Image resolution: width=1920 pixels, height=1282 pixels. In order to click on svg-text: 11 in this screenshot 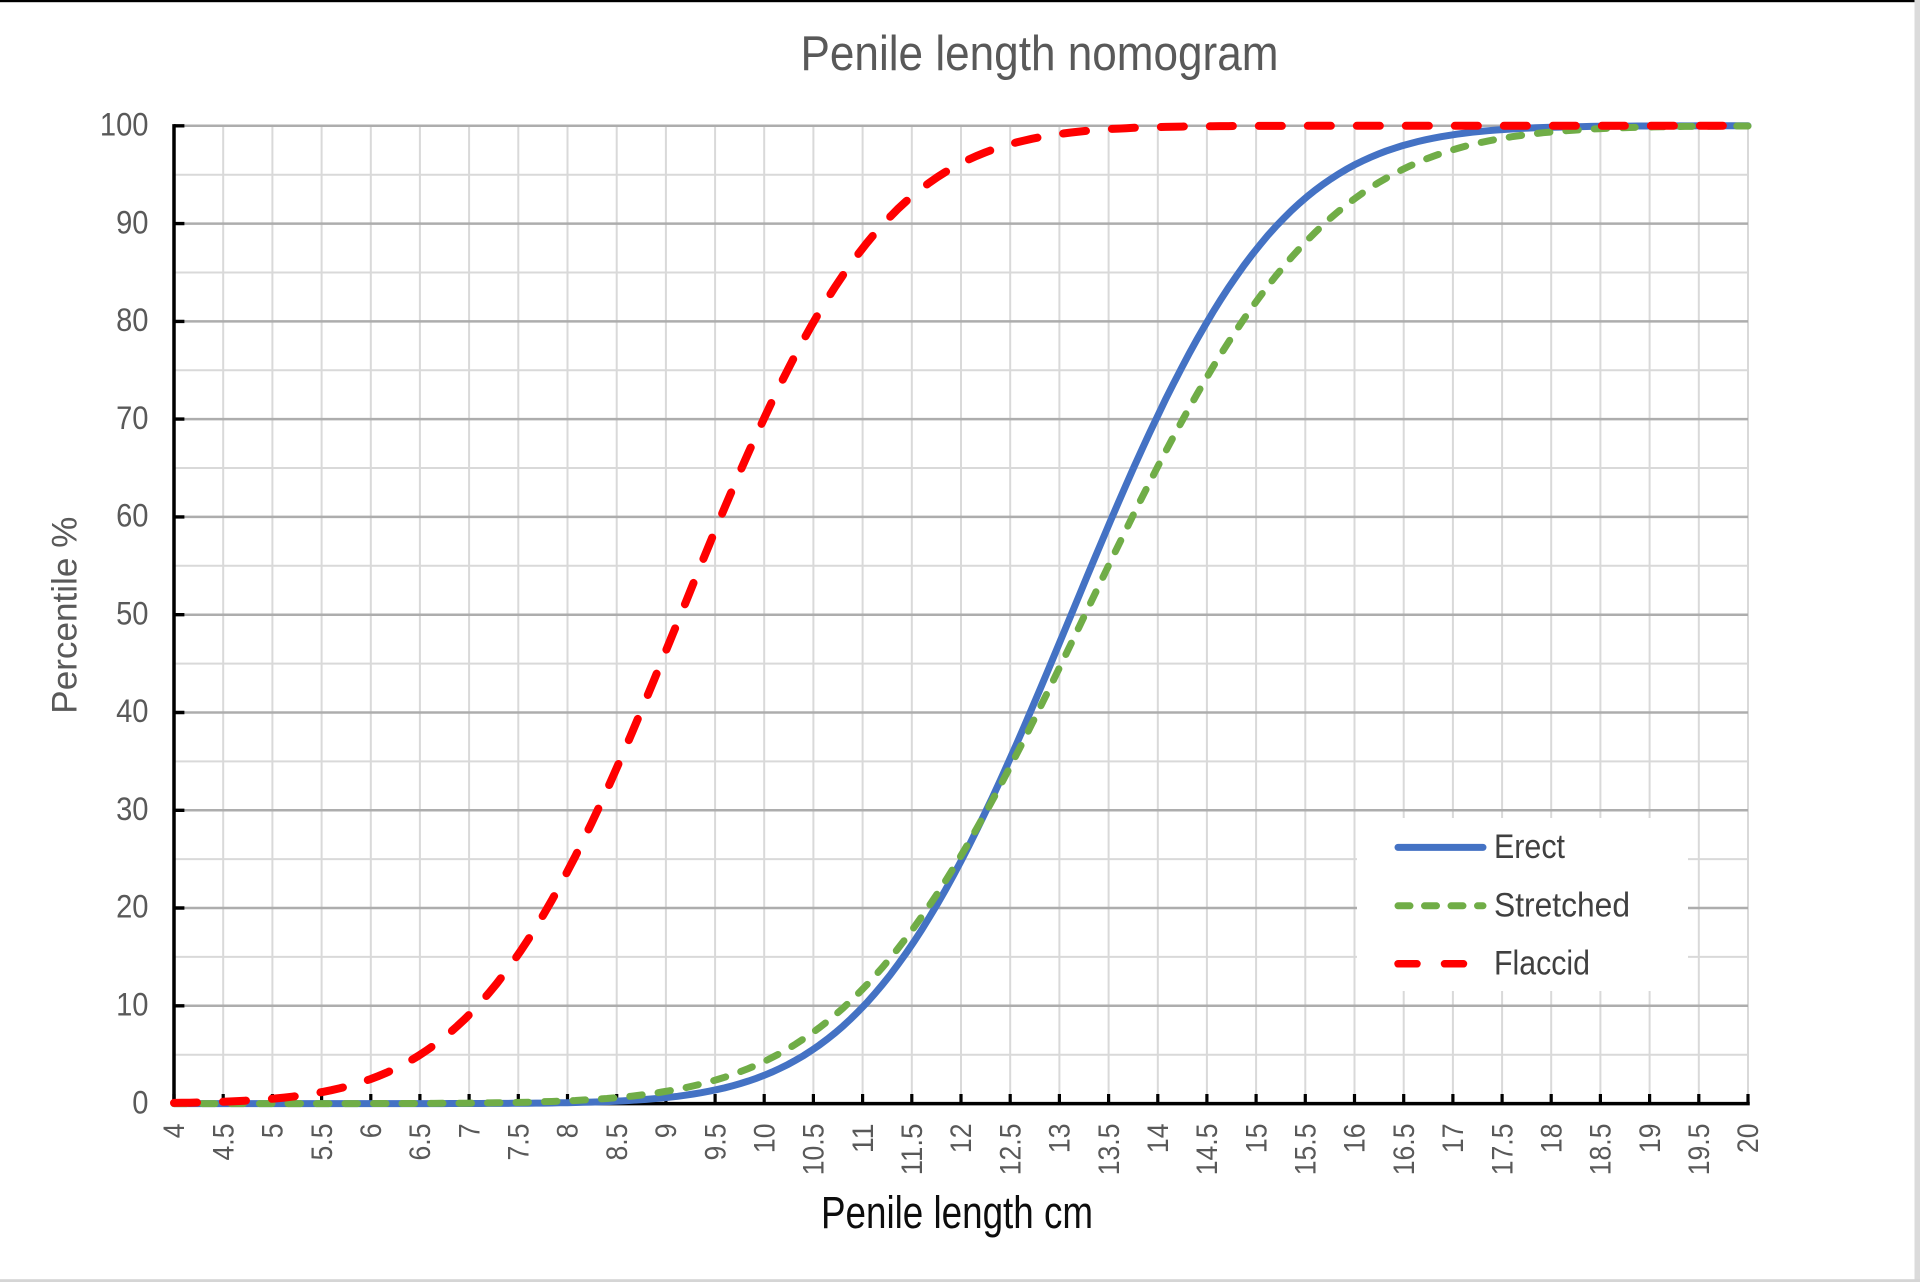, I will do `click(863, 1139)`.